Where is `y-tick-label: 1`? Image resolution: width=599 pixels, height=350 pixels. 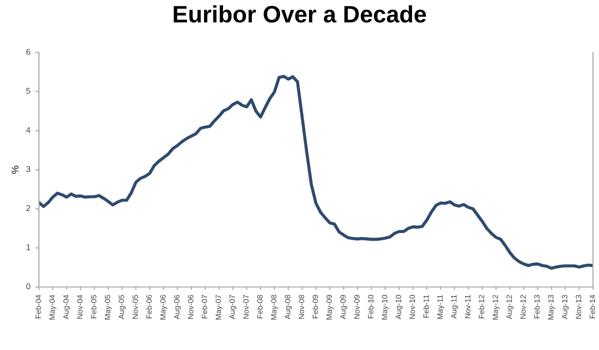 y-tick-label: 1 is located at coordinates (28, 247).